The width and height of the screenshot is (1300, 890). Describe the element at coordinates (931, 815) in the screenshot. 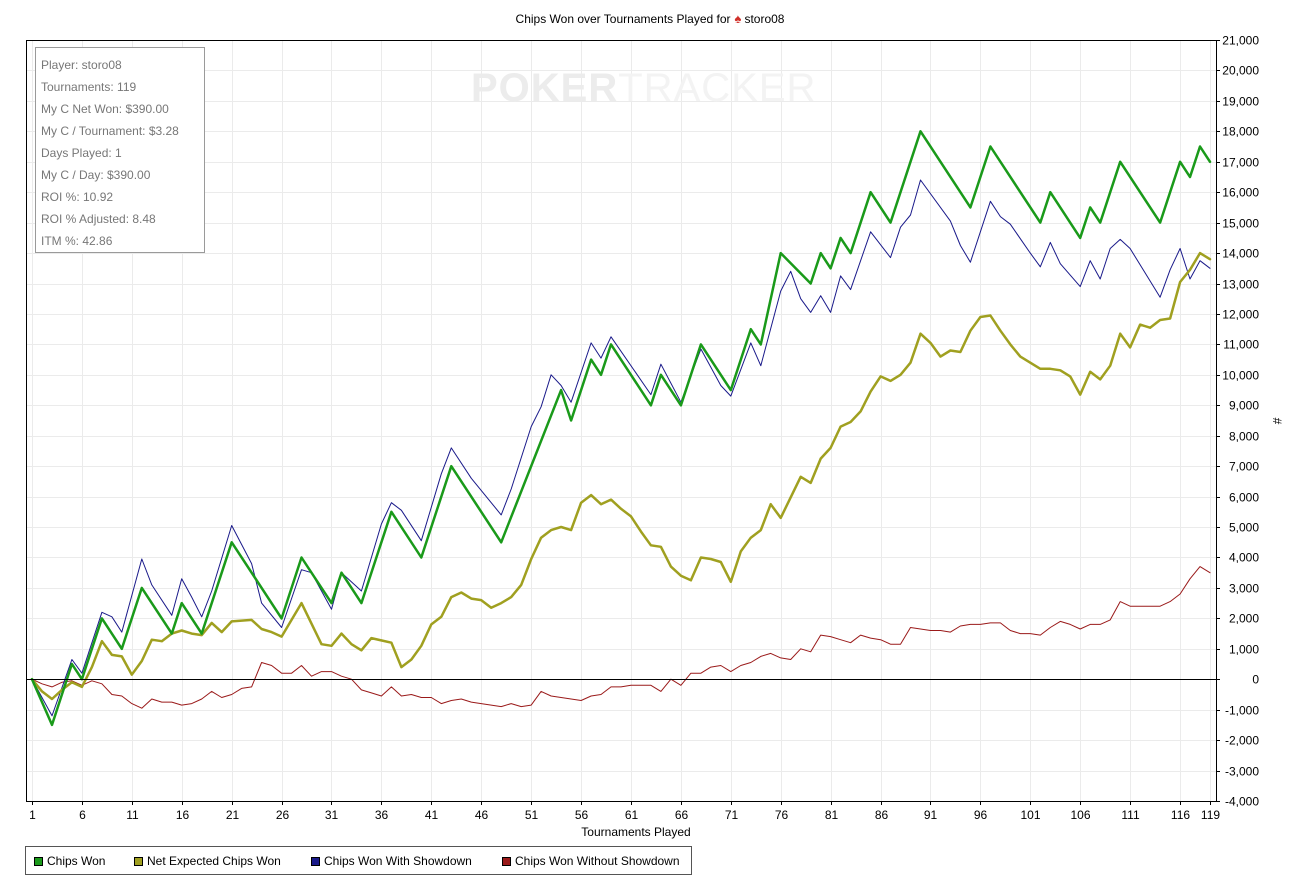

I see `x-tick-label: 91` at that location.